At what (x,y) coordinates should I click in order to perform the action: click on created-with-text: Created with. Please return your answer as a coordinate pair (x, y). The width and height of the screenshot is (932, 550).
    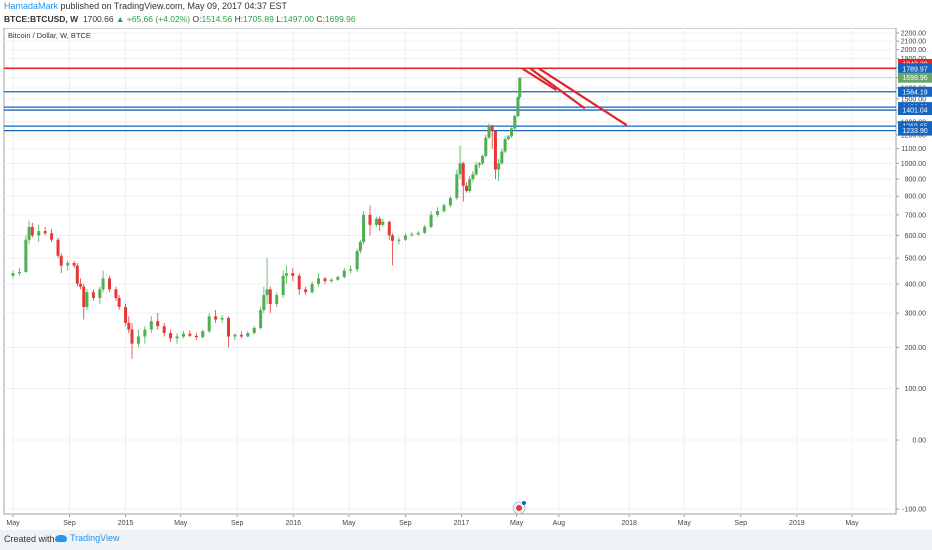
    Looking at the image, I should click on (29, 539).